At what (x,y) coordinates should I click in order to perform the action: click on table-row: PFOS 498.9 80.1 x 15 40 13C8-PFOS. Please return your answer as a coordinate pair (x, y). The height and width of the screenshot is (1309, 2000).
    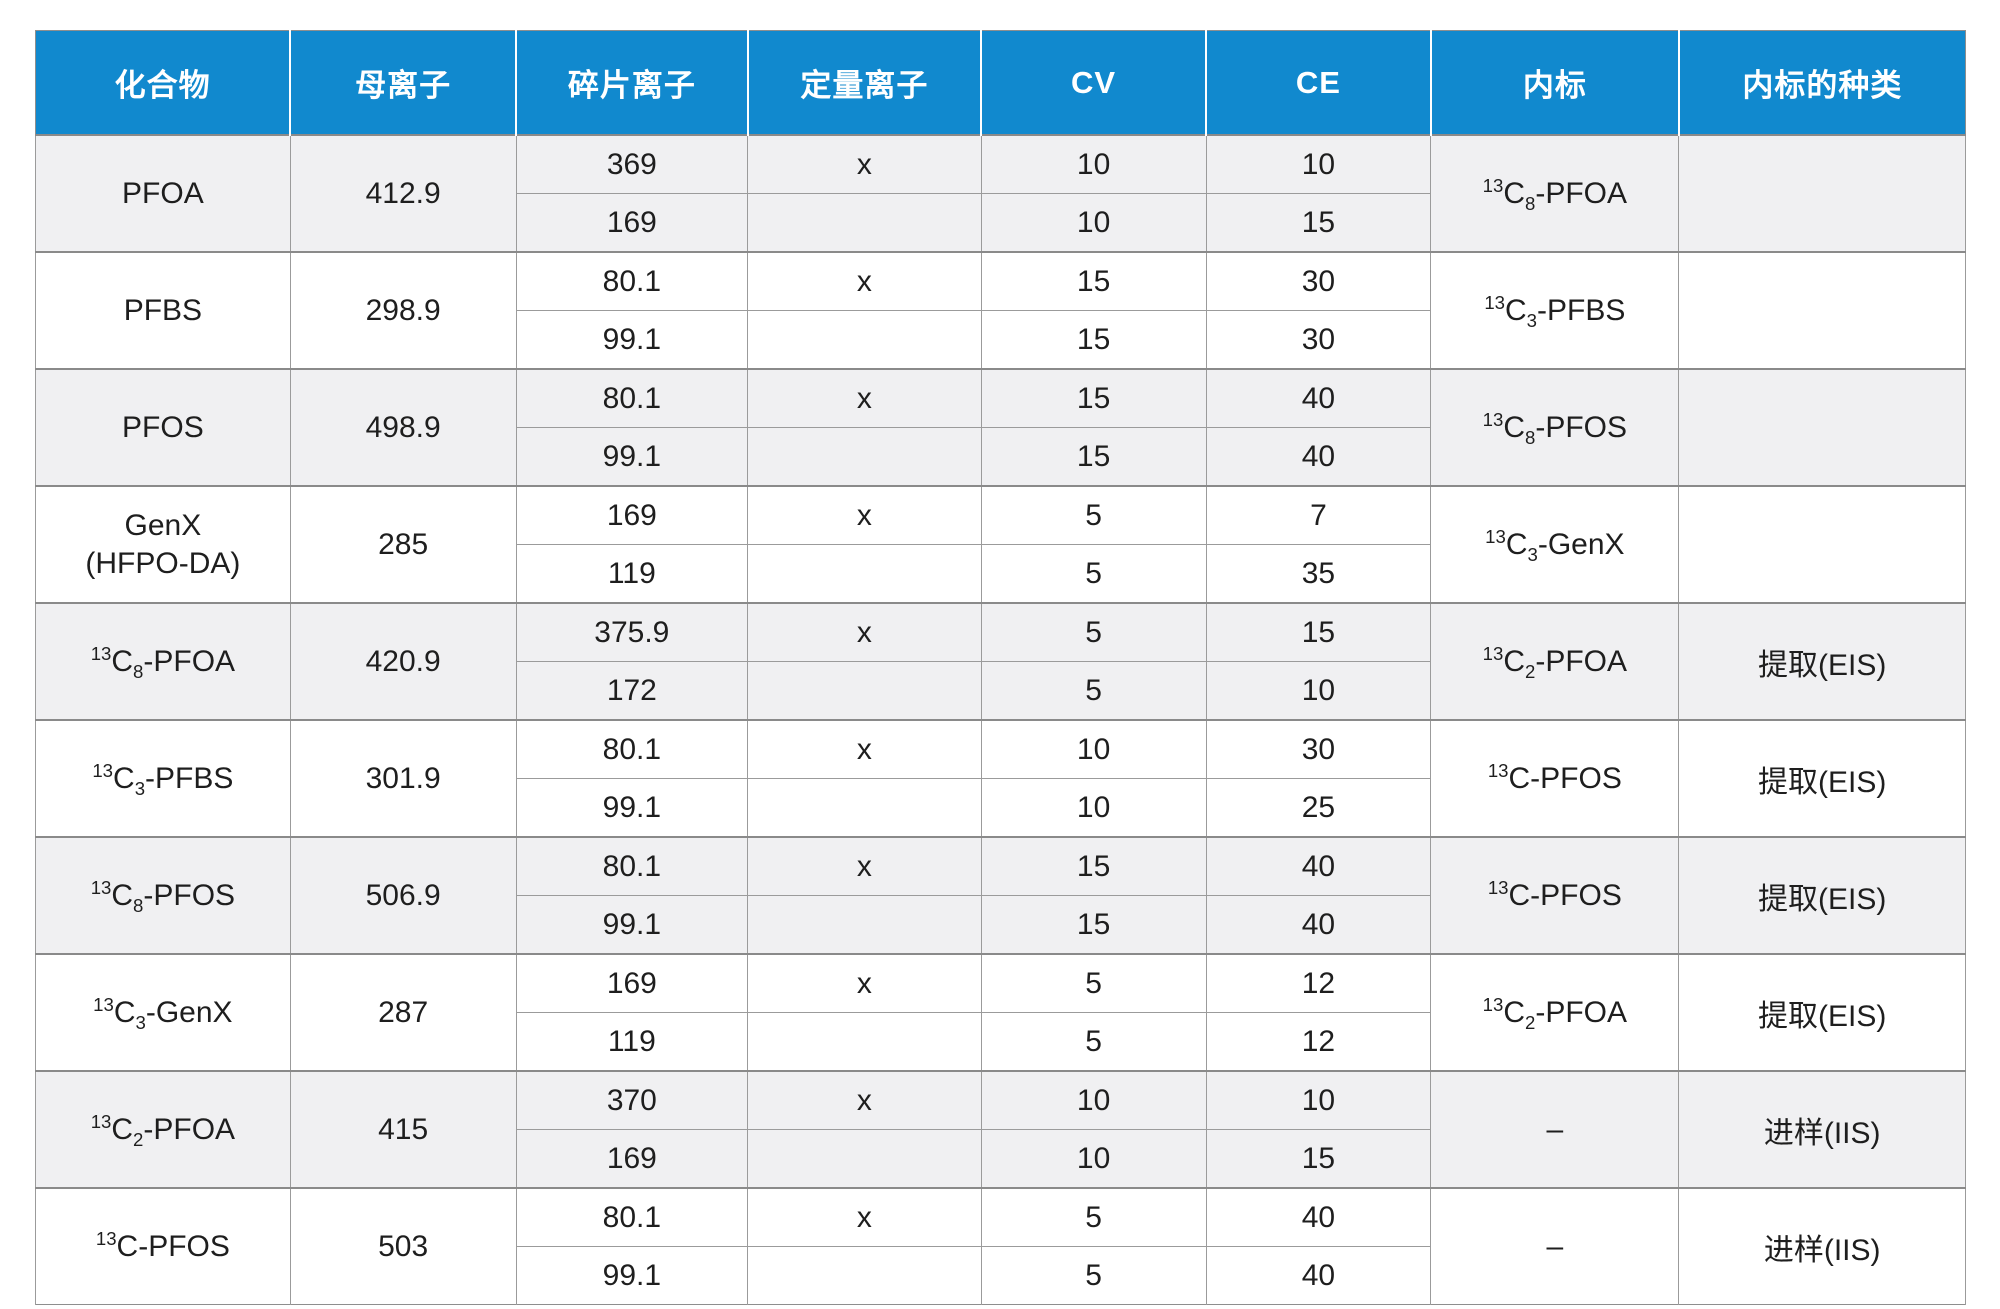
    Looking at the image, I should click on (1000, 427).